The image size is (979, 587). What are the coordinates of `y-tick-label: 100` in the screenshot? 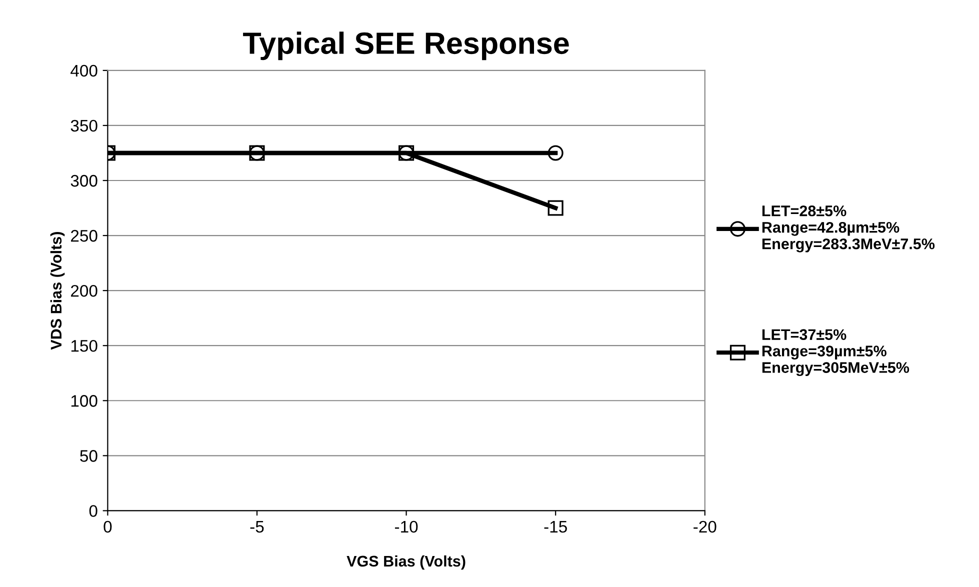 It's located at (84, 401).